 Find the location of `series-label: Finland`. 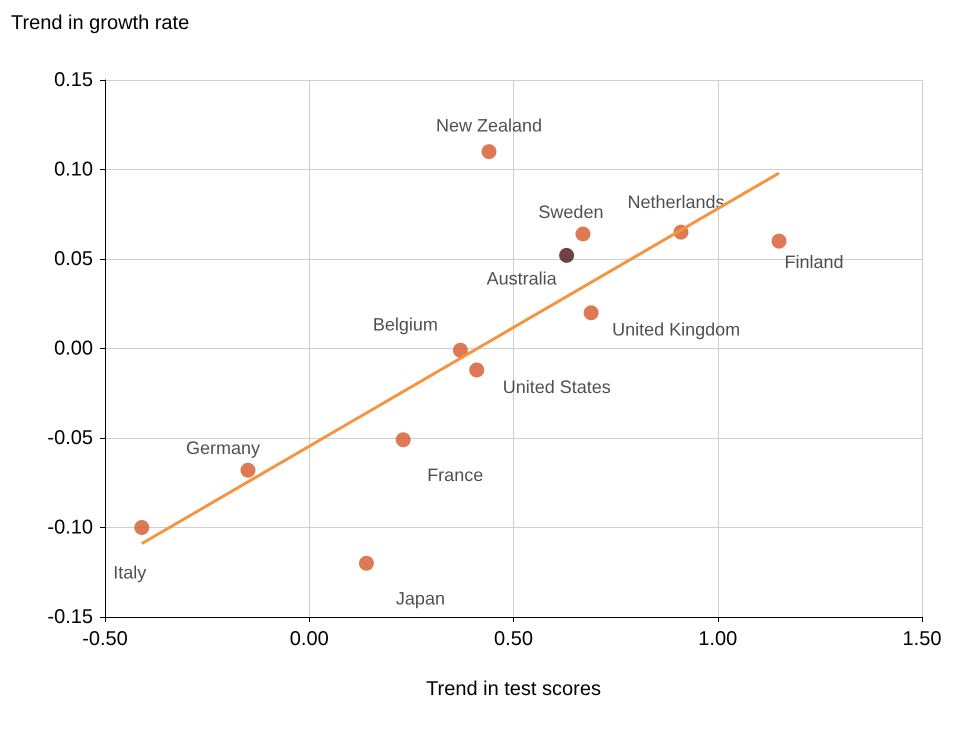

series-label: Finland is located at coordinates (814, 262).